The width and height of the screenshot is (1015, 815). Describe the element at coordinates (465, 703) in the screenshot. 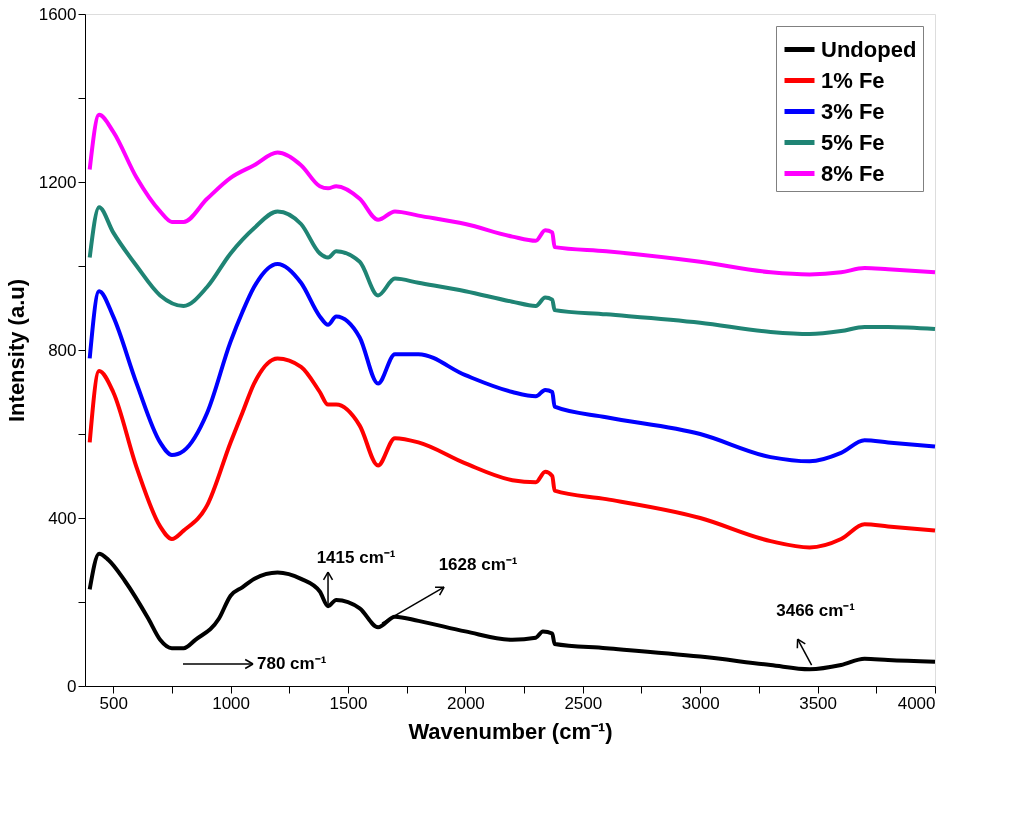

I see `x-tick-label: 2000` at that location.